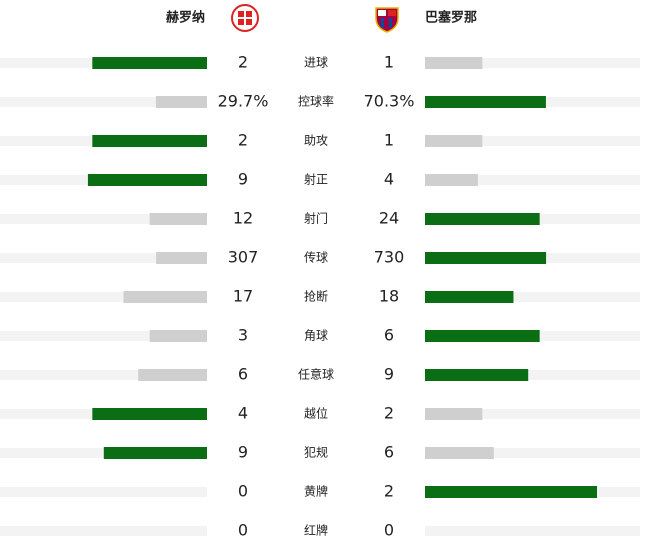  What do you see at coordinates (316, 63) in the screenshot?
I see `stat-label: 进球` at bounding box center [316, 63].